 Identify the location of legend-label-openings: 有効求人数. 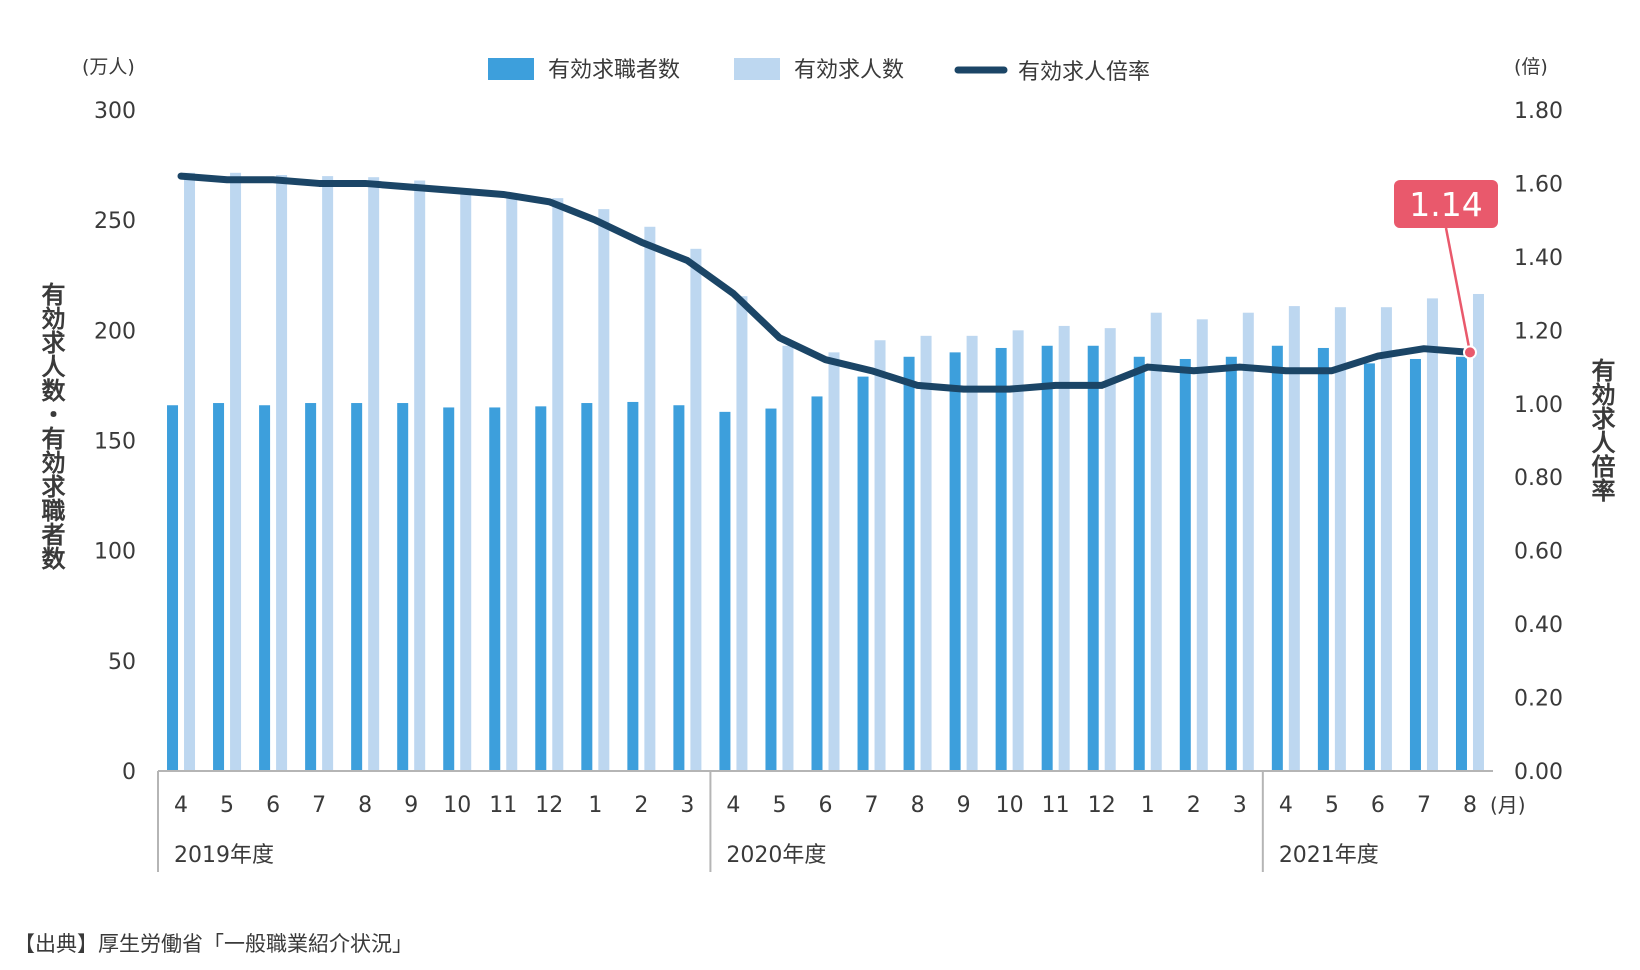
(849, 70).